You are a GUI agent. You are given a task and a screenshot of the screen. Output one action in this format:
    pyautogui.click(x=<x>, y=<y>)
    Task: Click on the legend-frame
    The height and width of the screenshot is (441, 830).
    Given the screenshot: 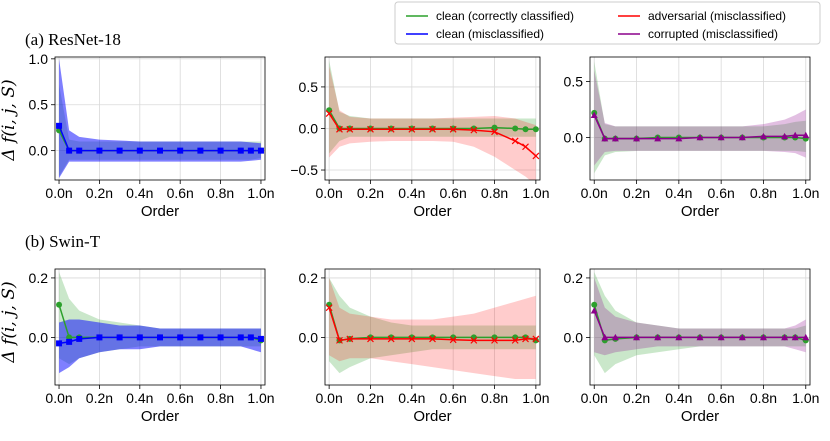 What is the action you would take?
    pyautogui.click(x=607, y=23)
    